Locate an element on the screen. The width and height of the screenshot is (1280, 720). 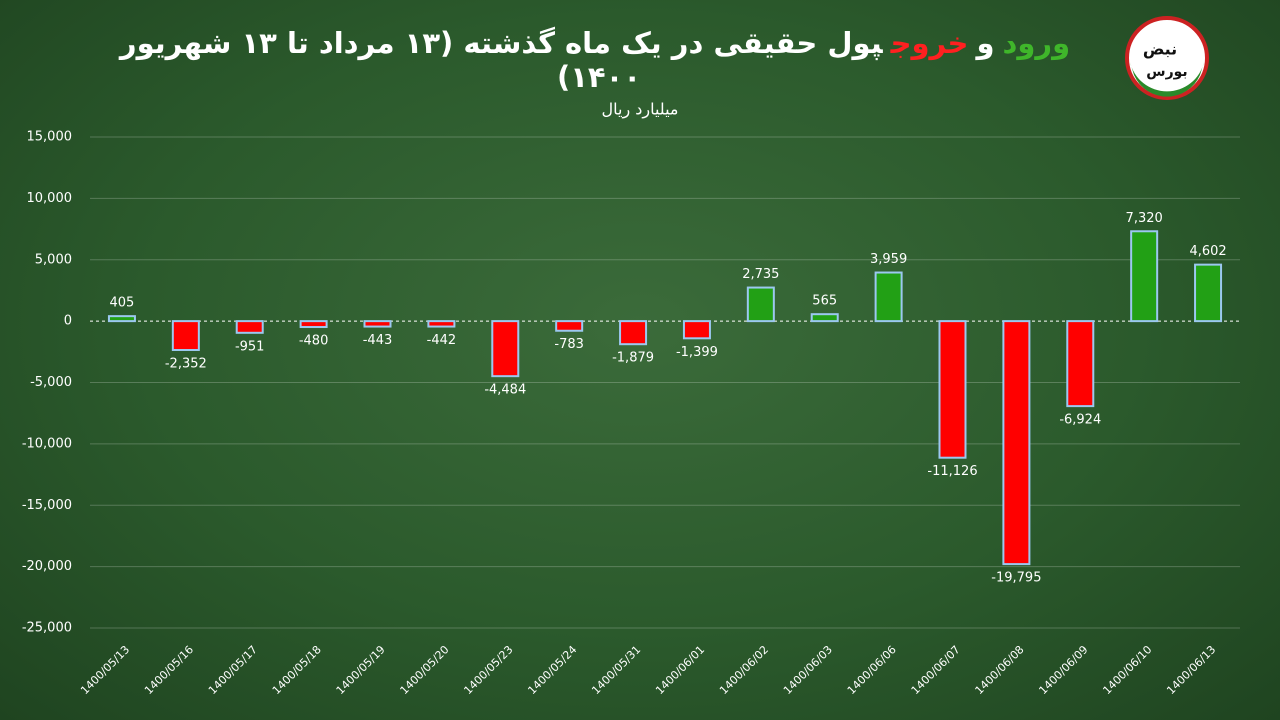
logo is located at coordinates (1167, 58).